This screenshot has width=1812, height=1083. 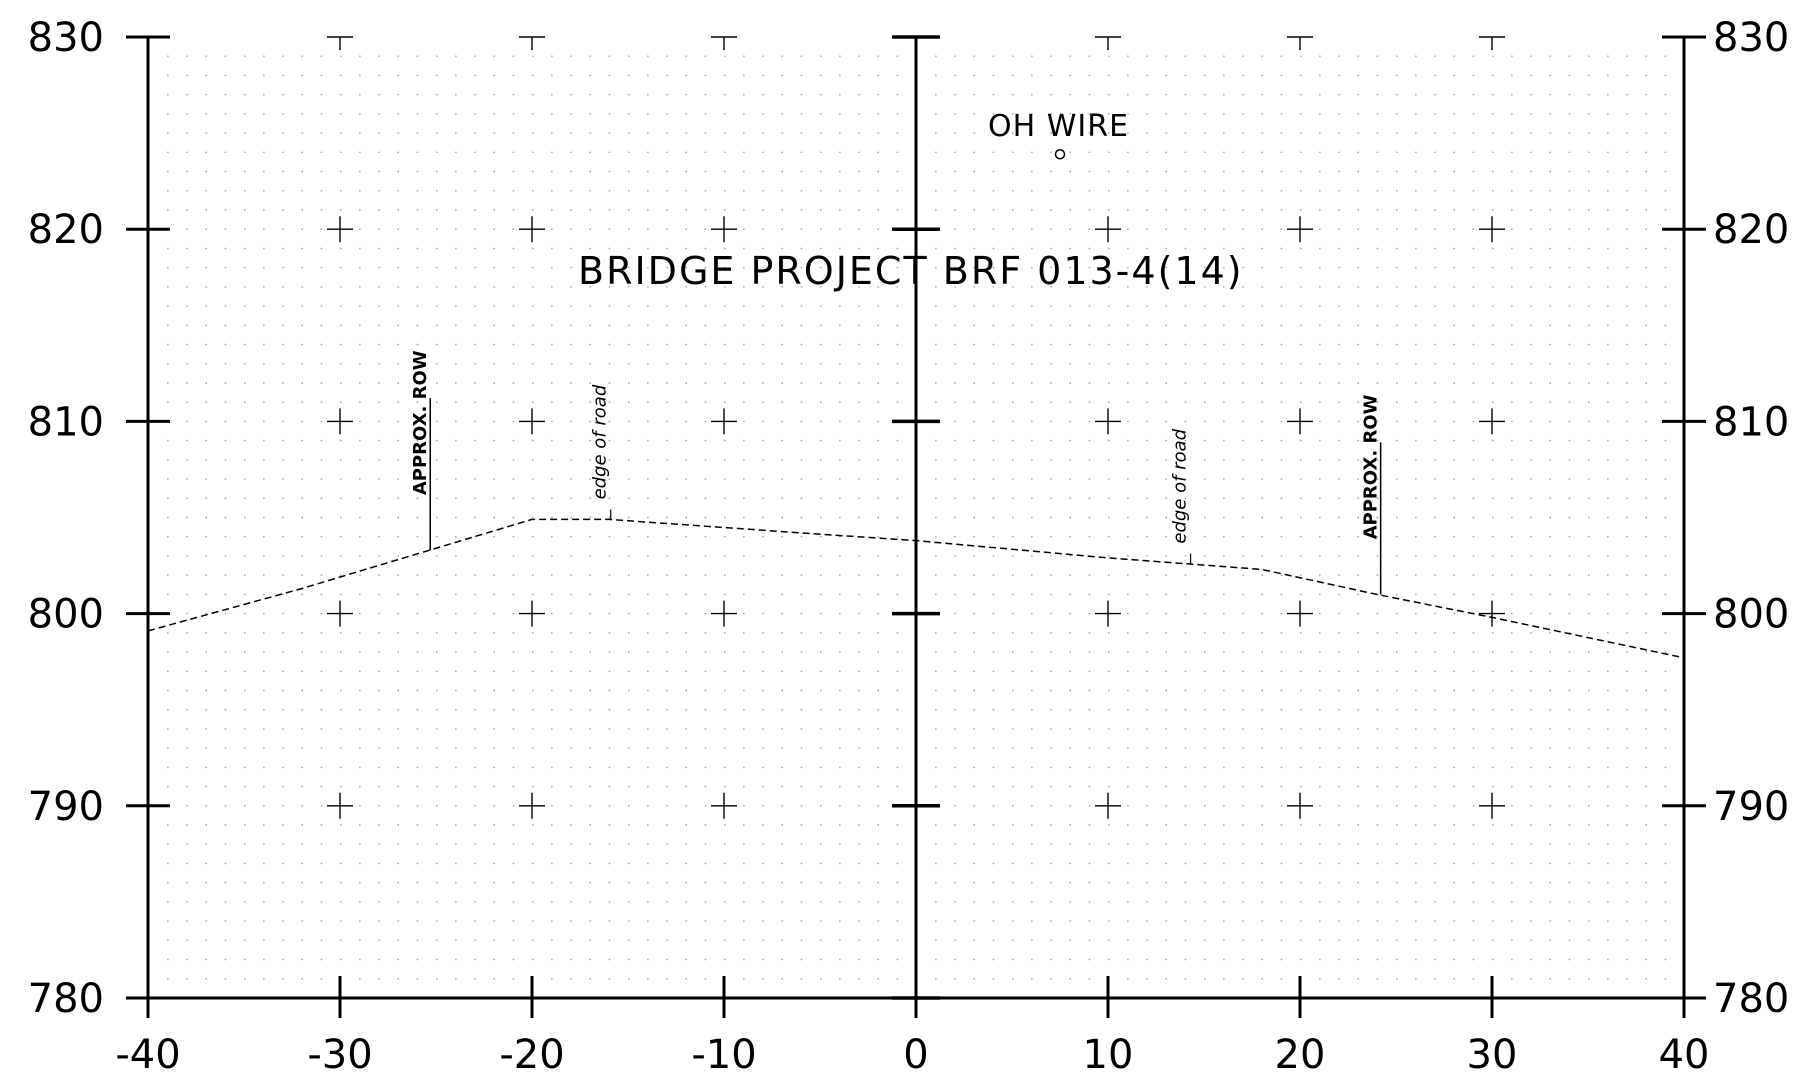 I want to click on row-right-label: APPROX. ROW, so click(x=1371, y=466).